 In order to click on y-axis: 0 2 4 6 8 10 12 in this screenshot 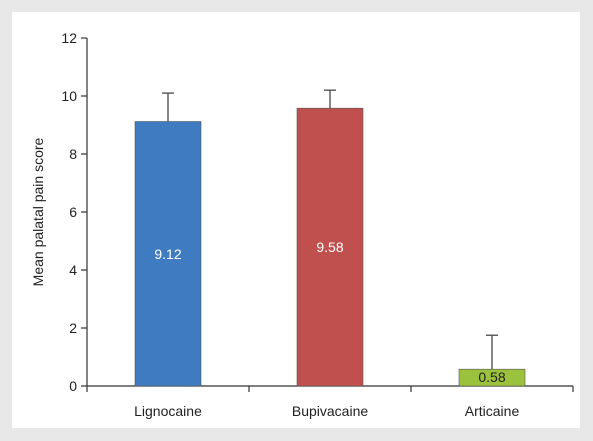, I will do `click(74, 212)`.